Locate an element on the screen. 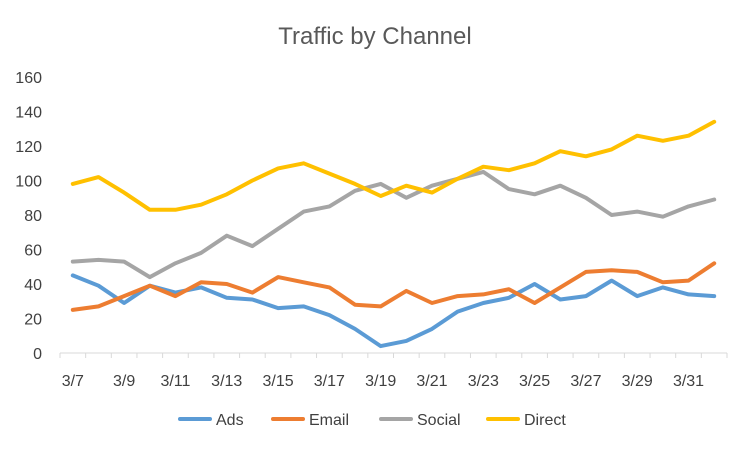 The image size is (750, 449). x-tick-label: 3/9 is located at coordinates (124, 381).